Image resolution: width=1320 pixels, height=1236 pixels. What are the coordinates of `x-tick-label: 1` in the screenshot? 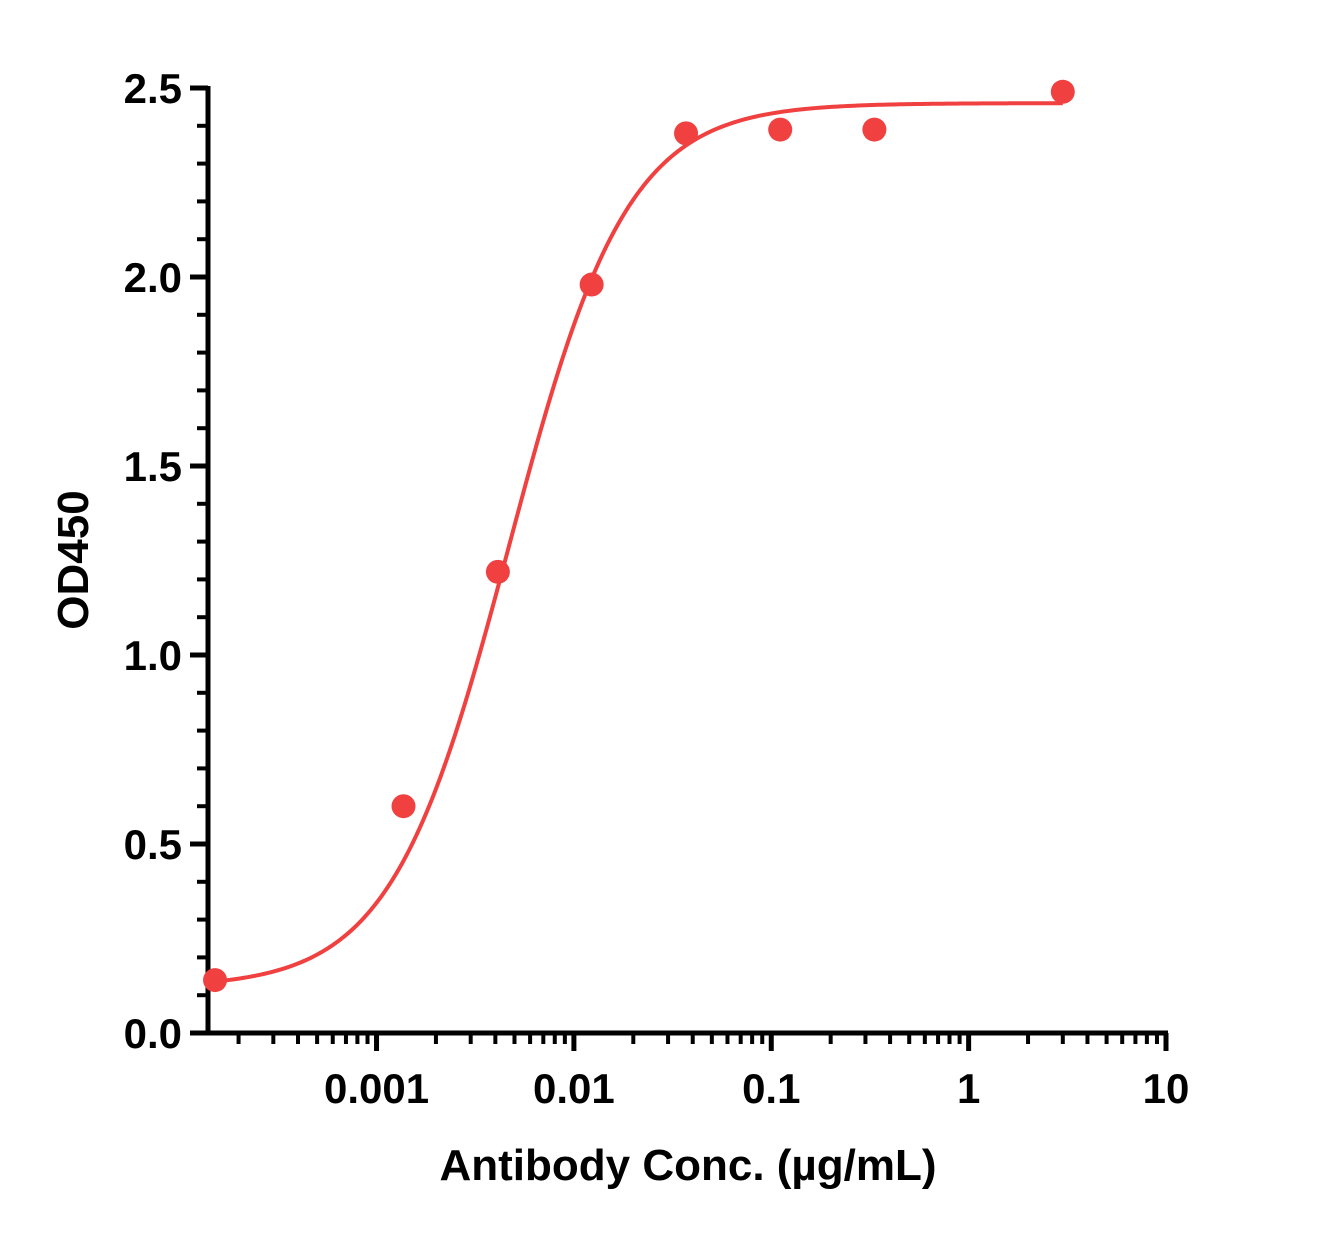 It's located at (968, 1088).